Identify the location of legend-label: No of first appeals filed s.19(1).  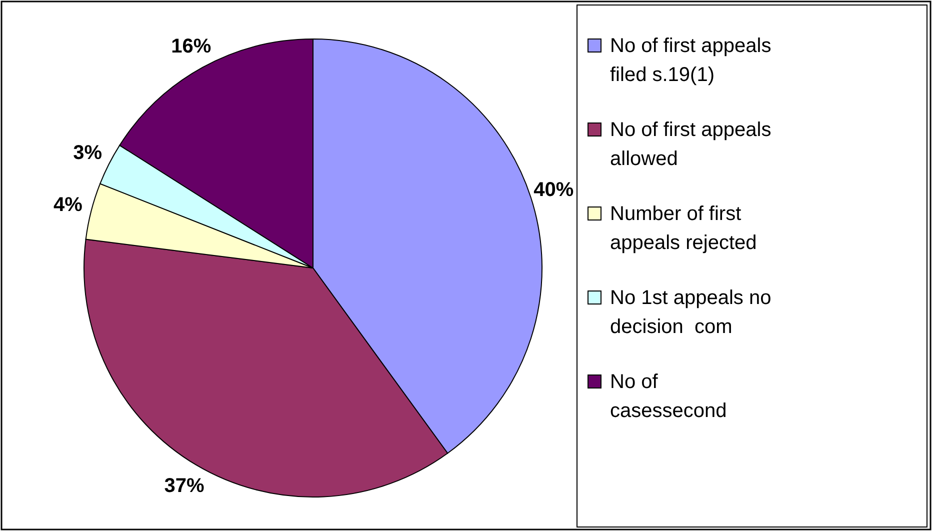
(691, 60).